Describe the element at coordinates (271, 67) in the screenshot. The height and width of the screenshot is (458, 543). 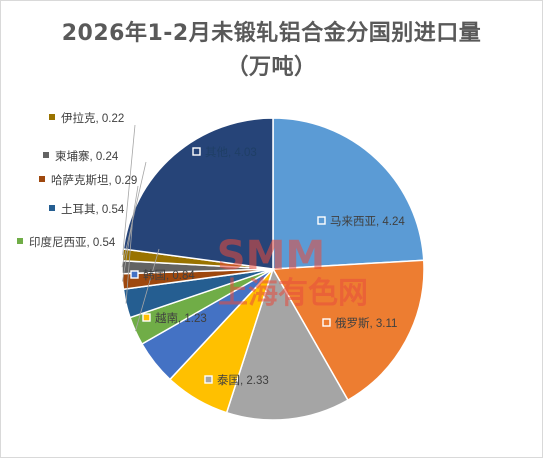
I see `chart-subtitle: （万吨）` at that location.